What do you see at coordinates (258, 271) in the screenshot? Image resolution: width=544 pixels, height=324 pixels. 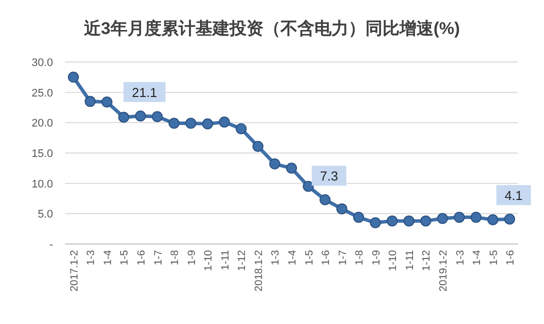 I see `x-tick-label: 2018.1-2` at bounding box center [258, 271].